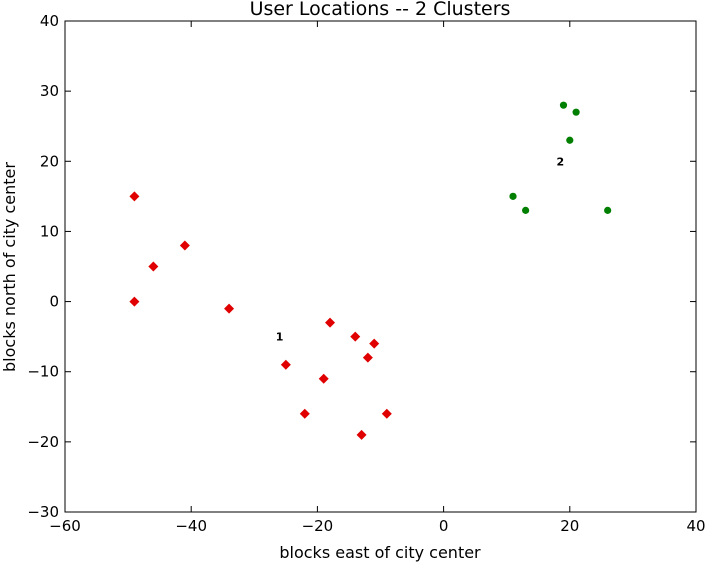  I want to click on x-tick-label: −20, so click(318, 526).